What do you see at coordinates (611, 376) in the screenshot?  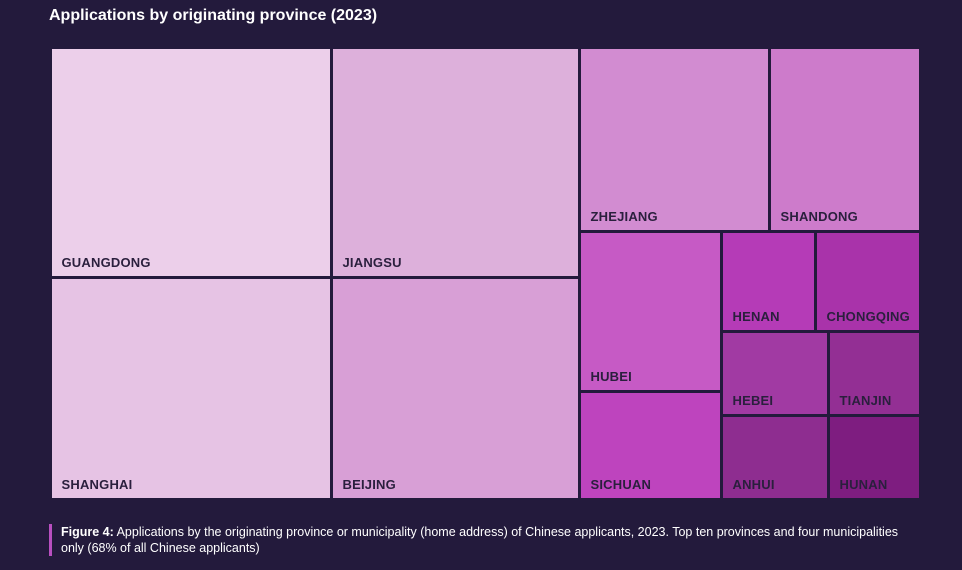 I see `treemap-cell-label: HUBEI` at bounding box center [611, 376].